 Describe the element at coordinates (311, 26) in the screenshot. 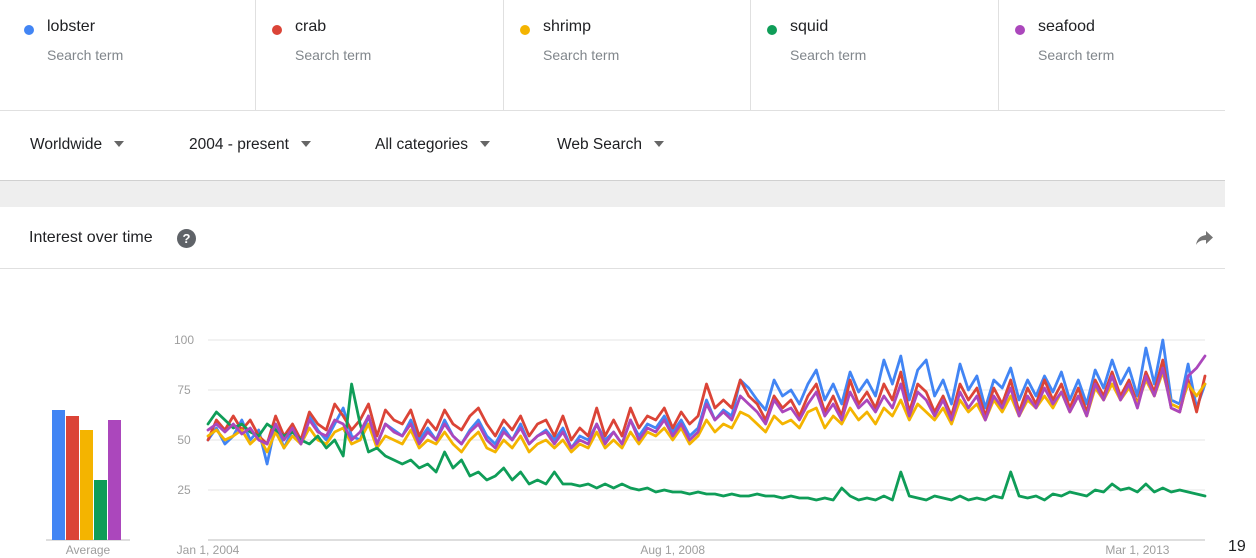

I see `term-name: crab` at that location.